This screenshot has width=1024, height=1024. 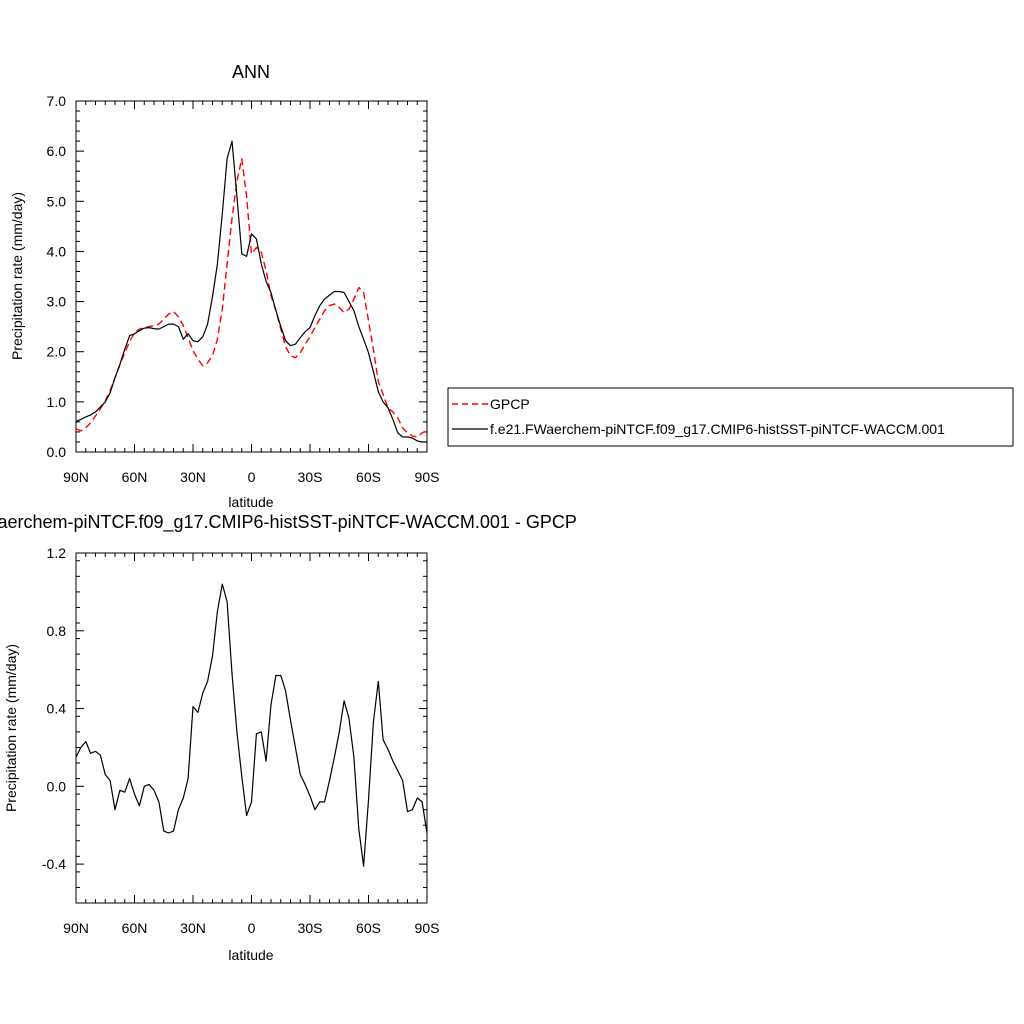 I want to click on top-y-tick-label: 4.0, so click(x=57, y=251).